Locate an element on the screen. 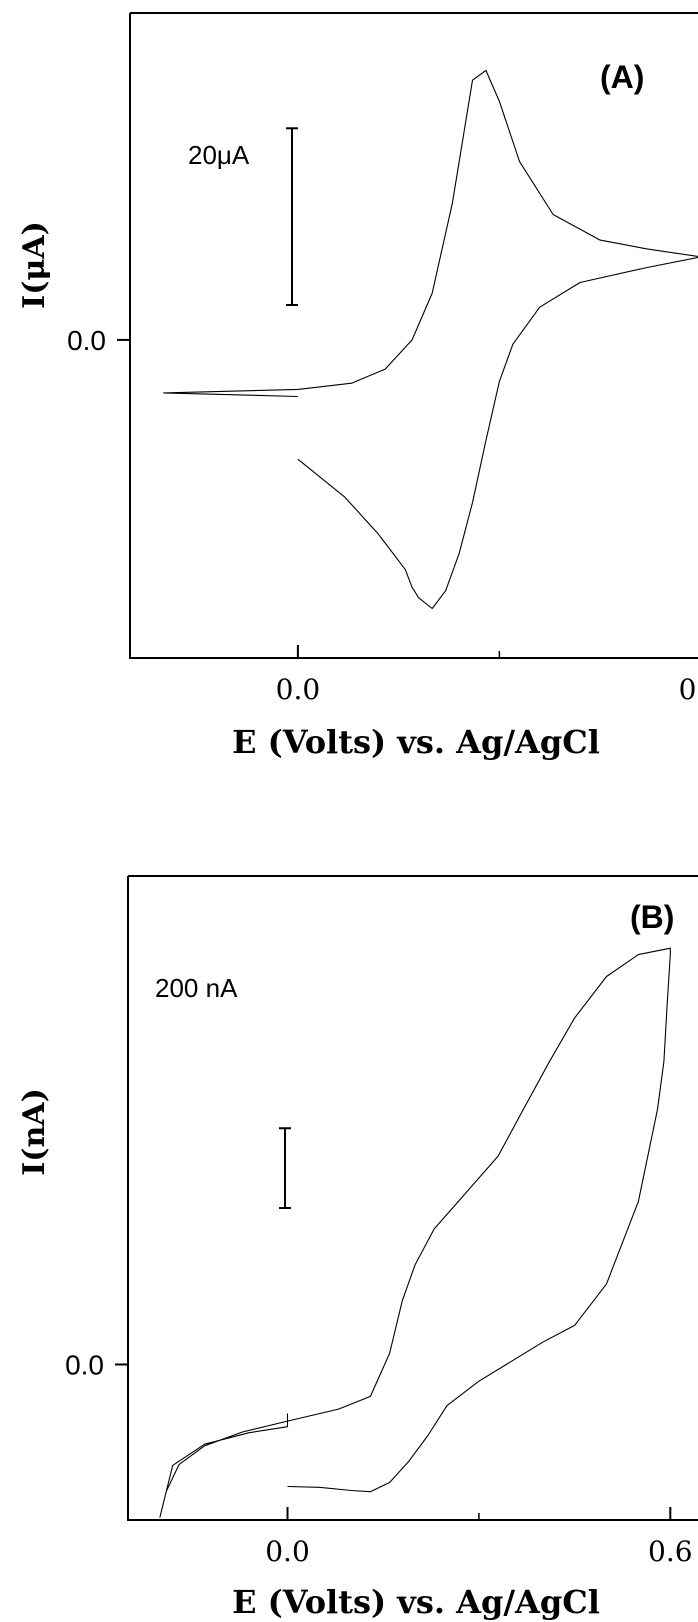 This screenshot has height=1622, width=698. y-axis-label-b: I(nA) is located at coordinates (34, 1132).